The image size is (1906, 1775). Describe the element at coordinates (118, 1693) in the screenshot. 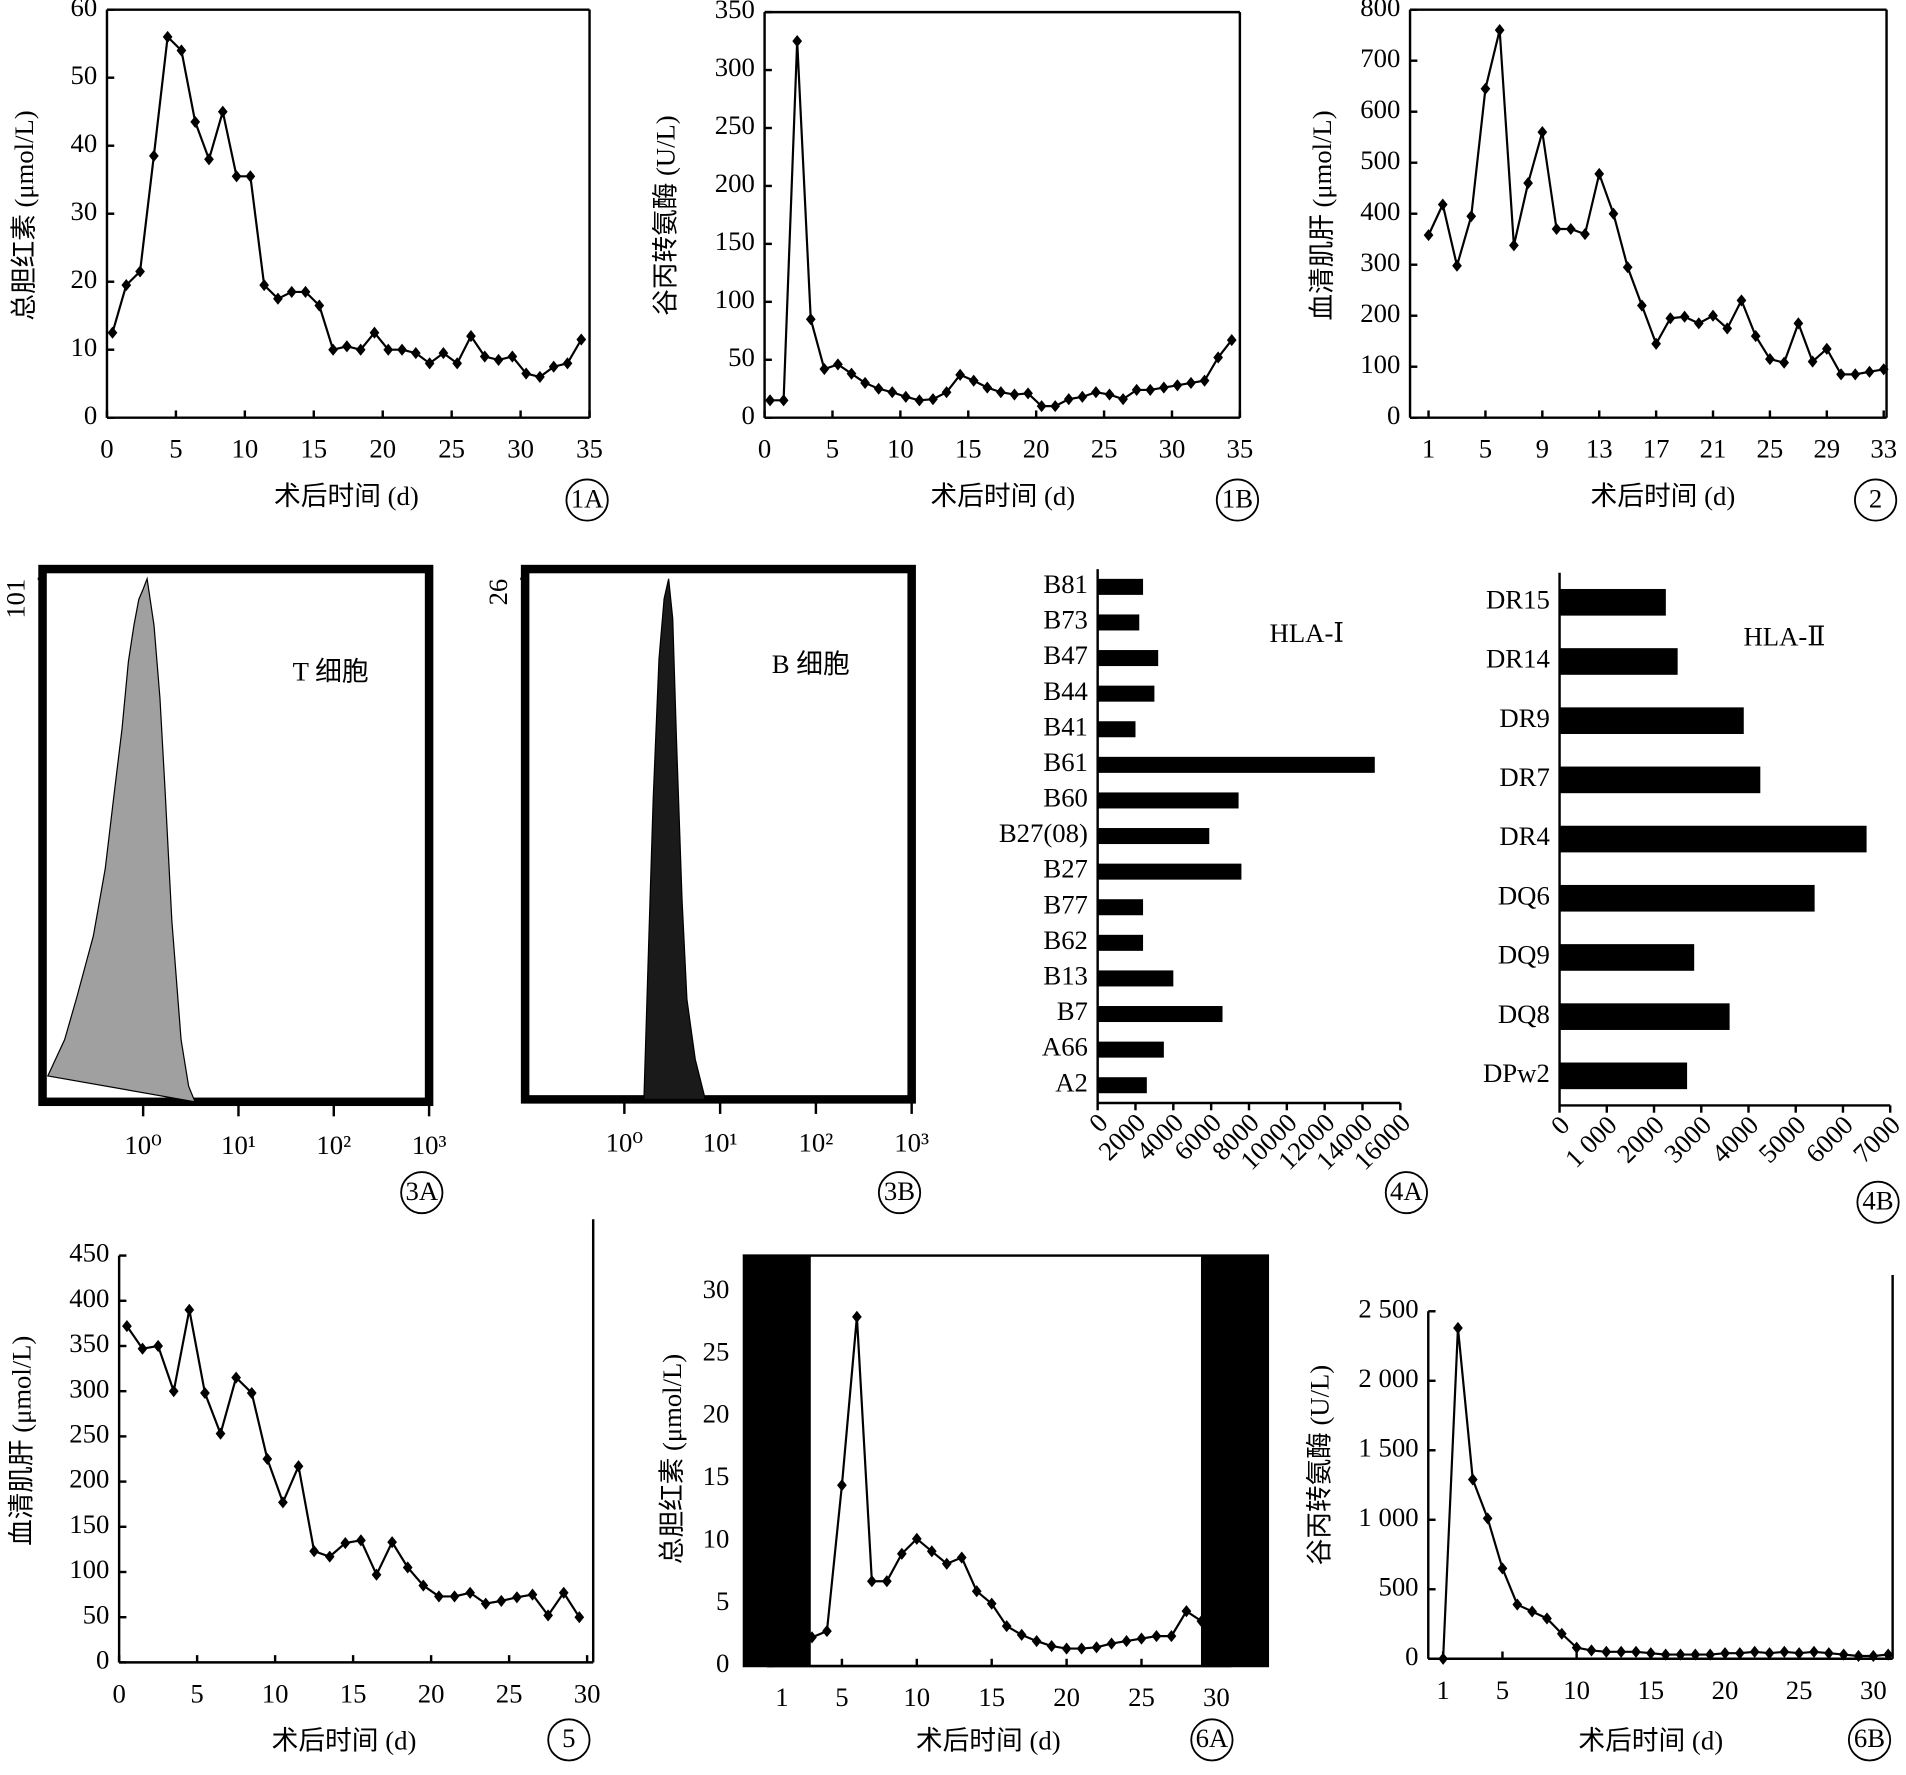

I see `x-tick-label: 0` at that location.